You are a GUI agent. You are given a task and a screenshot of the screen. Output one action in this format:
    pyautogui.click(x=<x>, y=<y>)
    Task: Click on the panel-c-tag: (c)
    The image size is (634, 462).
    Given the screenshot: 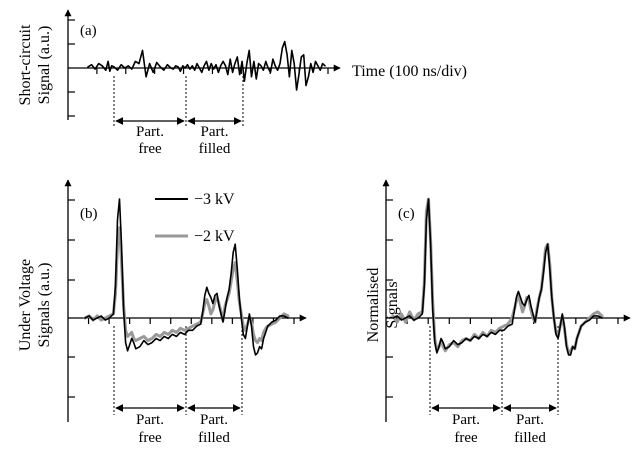 What is the action you would take?
    pyautogui.click(x=406, y=214)
    